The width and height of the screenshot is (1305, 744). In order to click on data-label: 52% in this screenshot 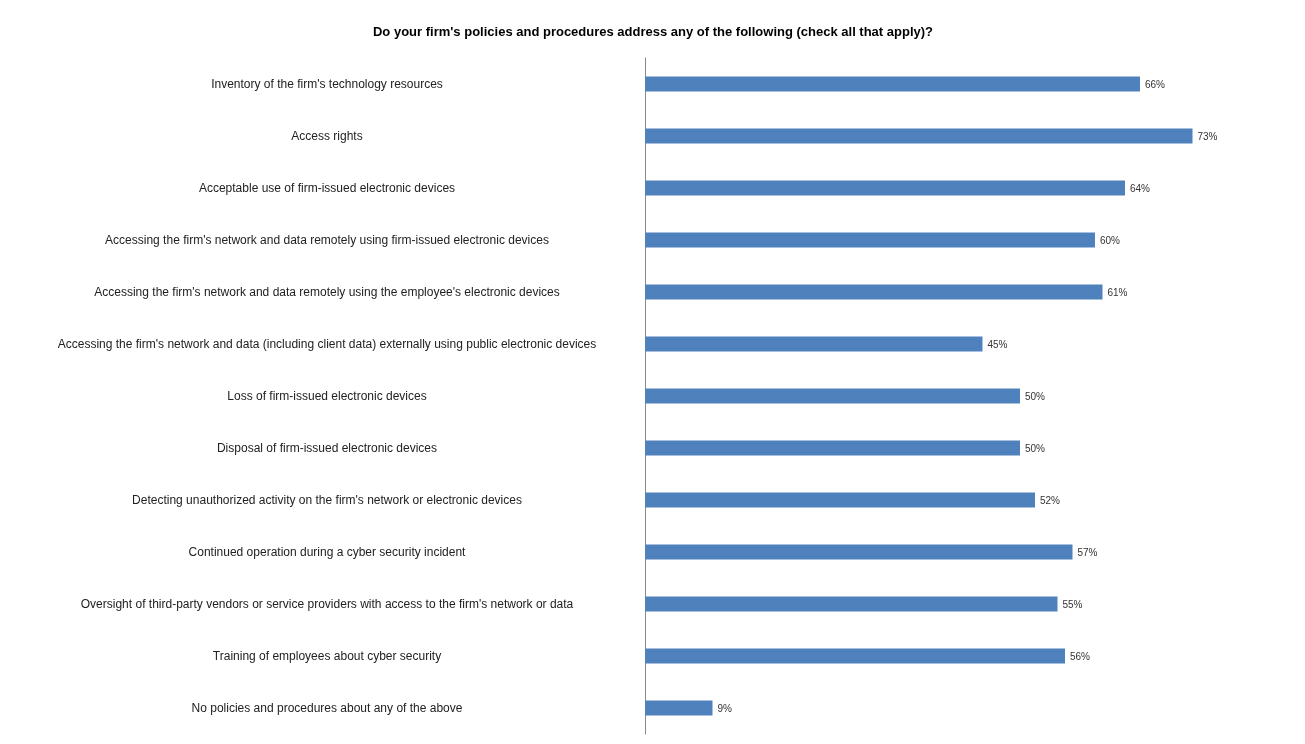, I will do `click(1050, 500)`.